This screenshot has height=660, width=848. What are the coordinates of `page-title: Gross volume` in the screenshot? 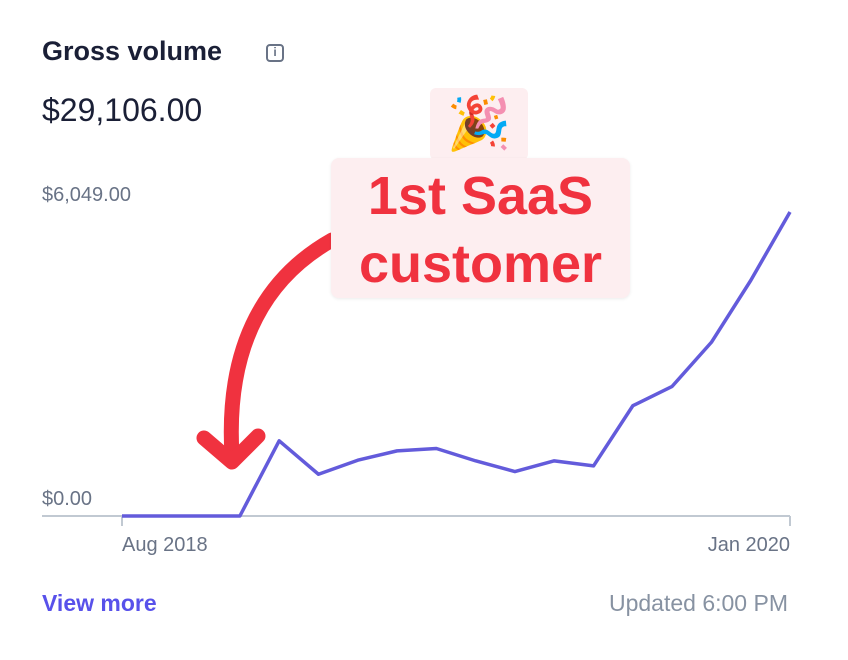 It's located at (132, 51).